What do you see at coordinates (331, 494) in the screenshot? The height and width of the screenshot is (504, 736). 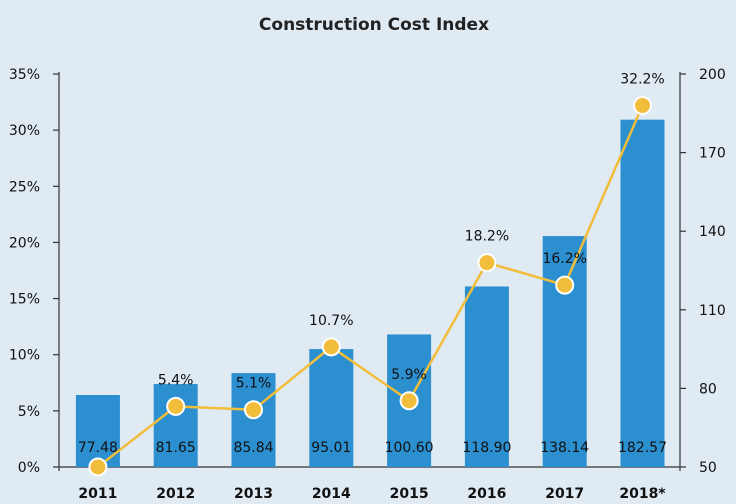 I see `x-tick-label: 2014` at bounding box center [331, 494].